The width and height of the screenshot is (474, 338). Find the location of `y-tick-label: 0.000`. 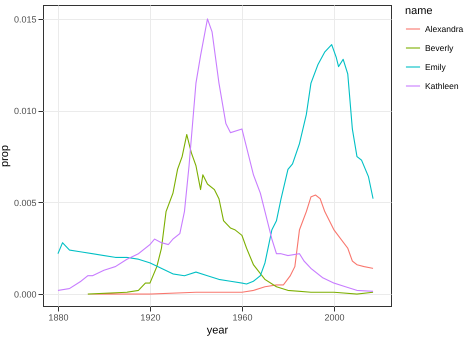

y-tick-label: 0.000 is located at coordinates (25, 295).